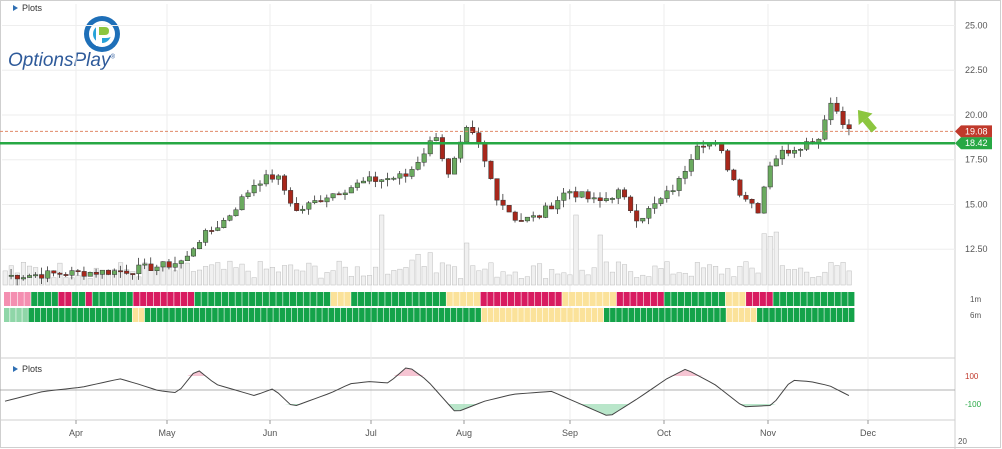 The width and height of the screenshot is (1002, 449). I want to click on bottom-panel-toggle: Plots, so click(27, 369).